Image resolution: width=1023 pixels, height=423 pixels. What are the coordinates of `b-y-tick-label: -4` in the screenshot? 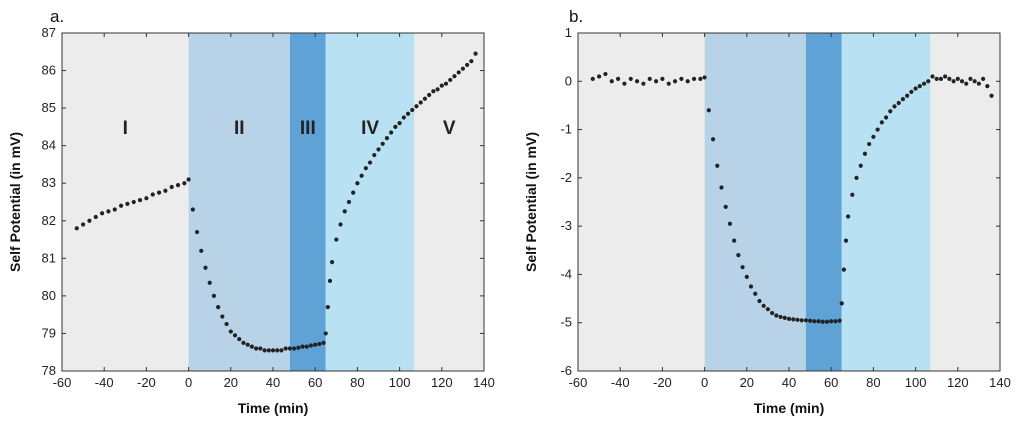 It's located at (566, 273).